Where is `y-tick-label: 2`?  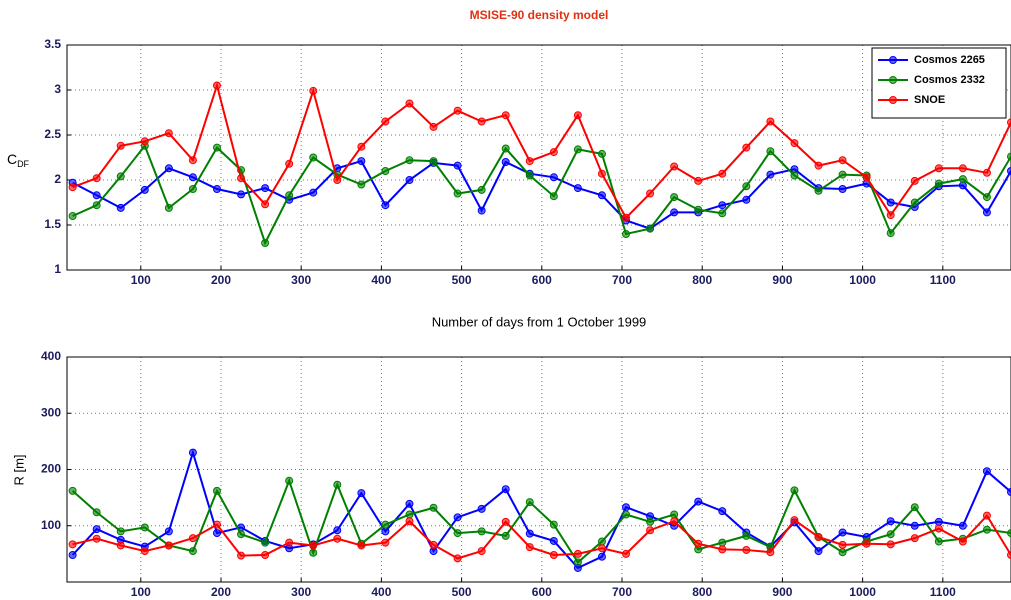
y-tick-label: 2 is located at coordinates (57, 179).